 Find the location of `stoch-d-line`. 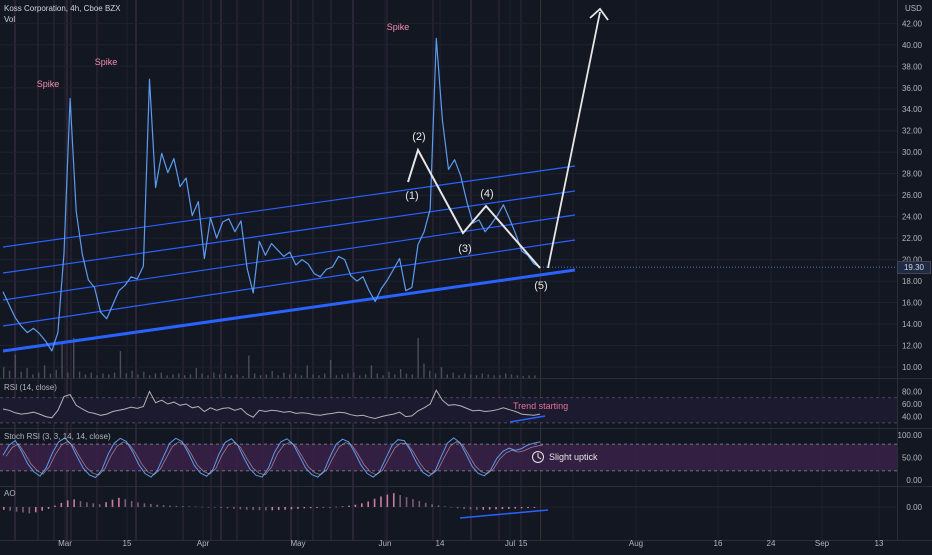

stoch-d-line is located at coordinates (274, 458).